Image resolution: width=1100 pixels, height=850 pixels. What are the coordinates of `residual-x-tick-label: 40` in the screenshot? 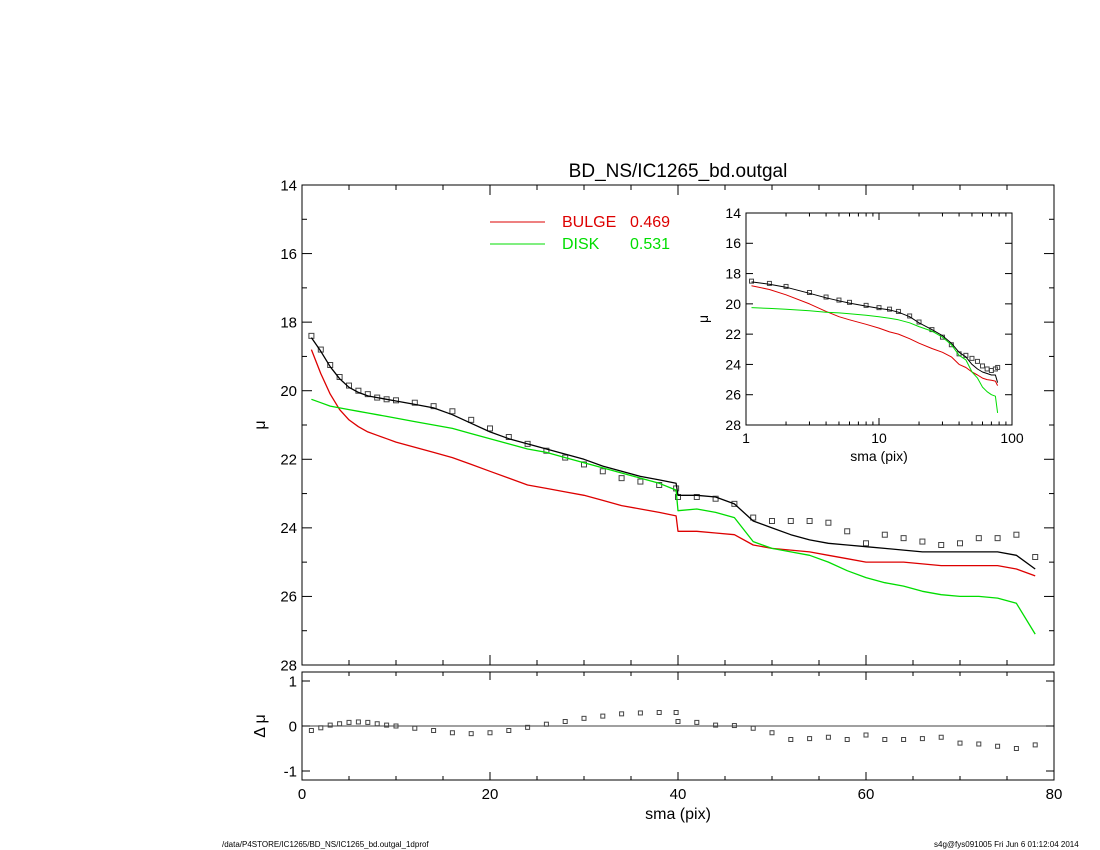 It's located at (678, 794).